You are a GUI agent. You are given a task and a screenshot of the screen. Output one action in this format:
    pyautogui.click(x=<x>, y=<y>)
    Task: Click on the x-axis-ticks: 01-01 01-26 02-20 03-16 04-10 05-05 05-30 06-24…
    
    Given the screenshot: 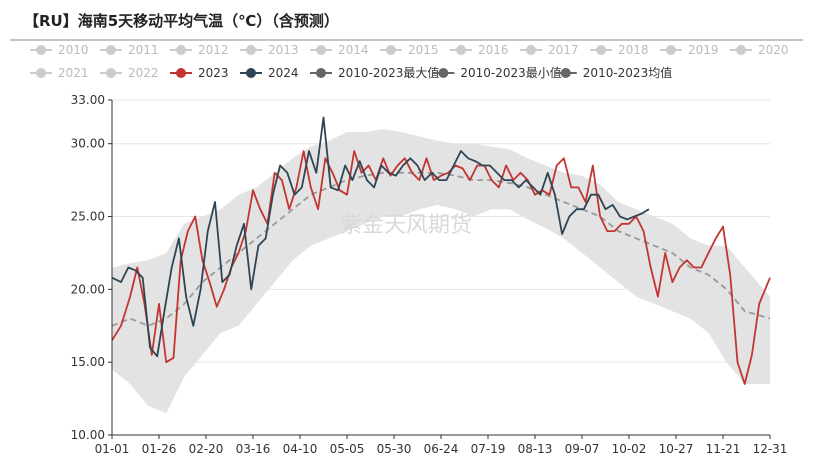 What is the action you would take?
    pyautogui.click(x=441, y=445)
    